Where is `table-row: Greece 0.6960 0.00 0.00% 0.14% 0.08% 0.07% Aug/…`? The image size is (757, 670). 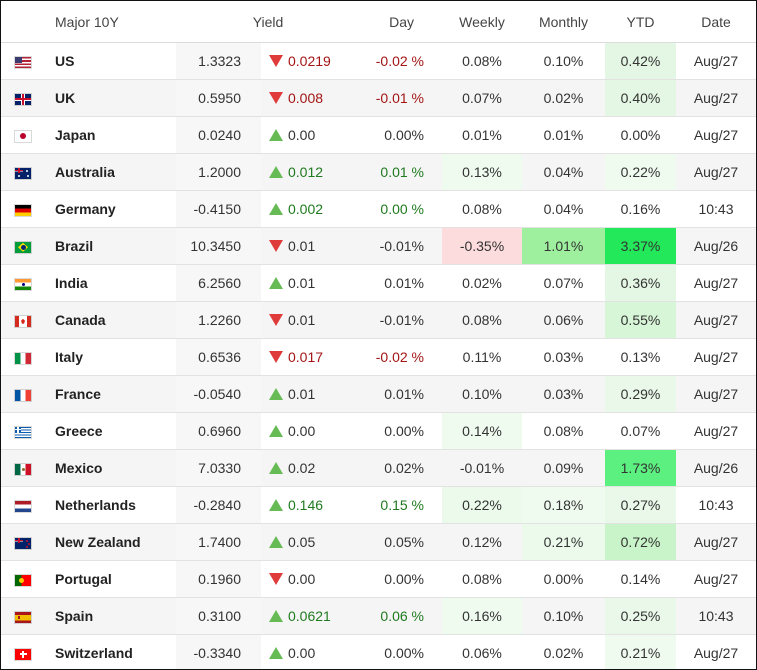 table-row: Greece 0.6960 0.00 0.00% 0.14% 0.08% 0.07% Aug/… is located at coordinates (378, 431).